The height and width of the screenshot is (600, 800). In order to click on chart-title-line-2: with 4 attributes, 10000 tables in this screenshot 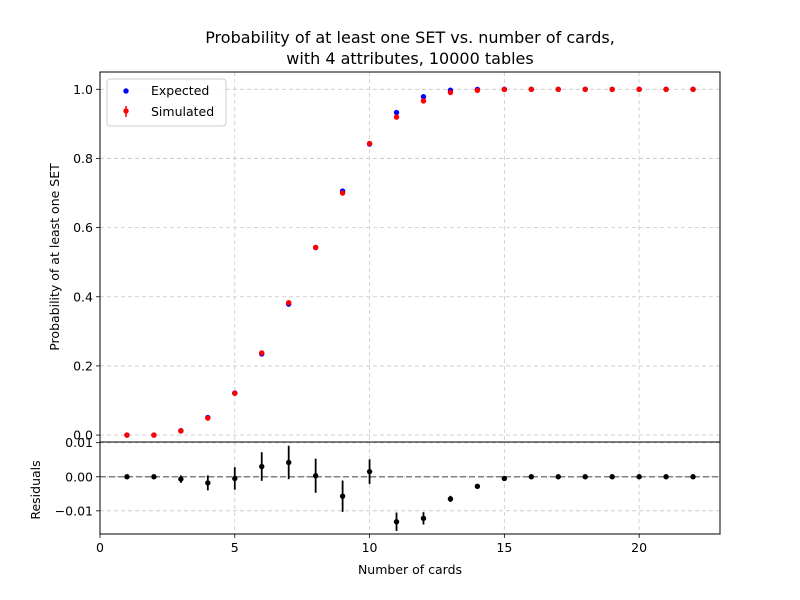, I will do `click(409, 58)`.